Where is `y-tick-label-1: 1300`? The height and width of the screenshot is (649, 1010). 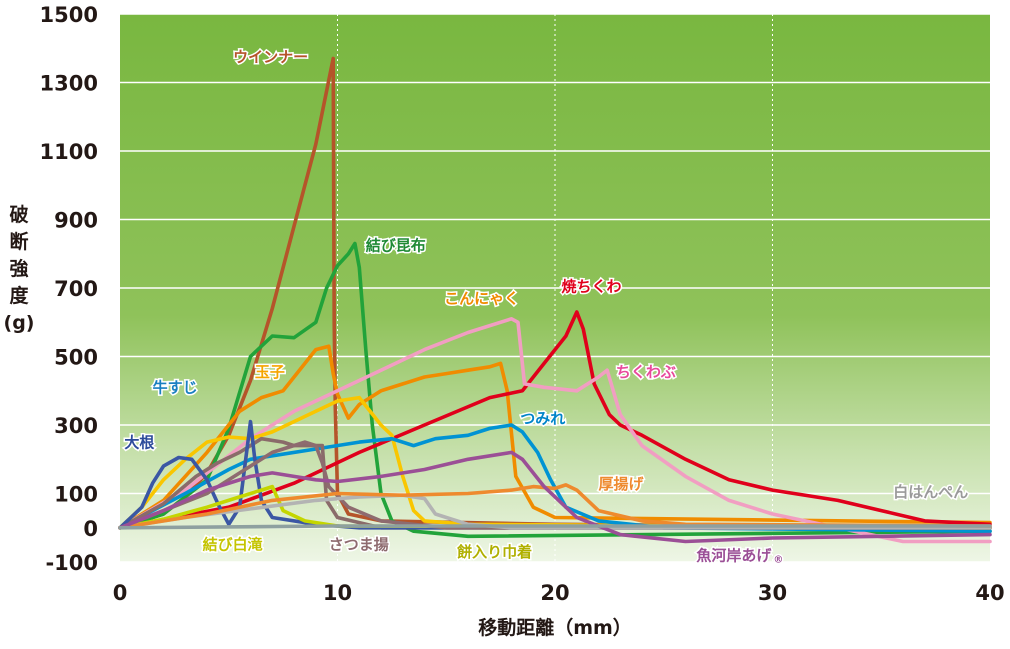
y-tick-label-1: 1300 is located at coordinates (69, 84).